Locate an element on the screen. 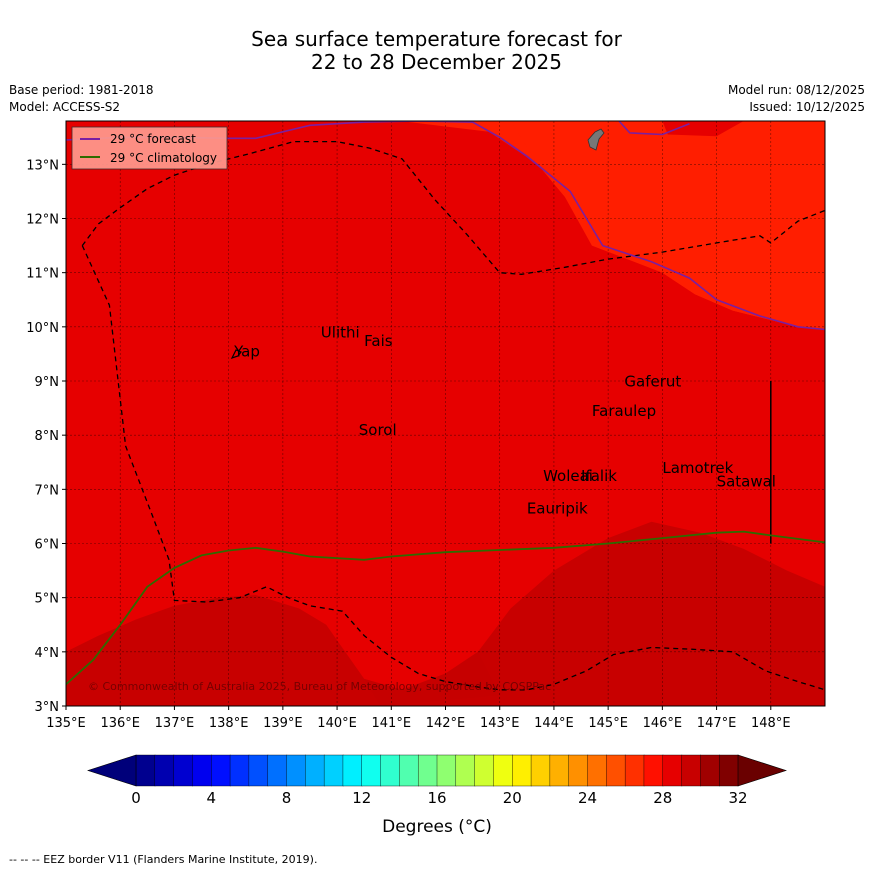 Image resolution: width=873 pixels, height=873 pixels. lon-tick-label-2: 137°E is located at coordinates (175, 723).